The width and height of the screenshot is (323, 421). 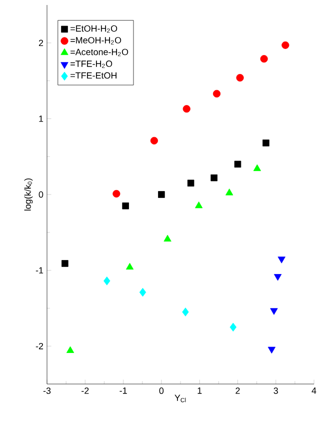 What do you see at coordinates (180, 398) in the screenshot?
I see `x-axis-title: Y$_{Cl}$` at bounding box center [180, 398].